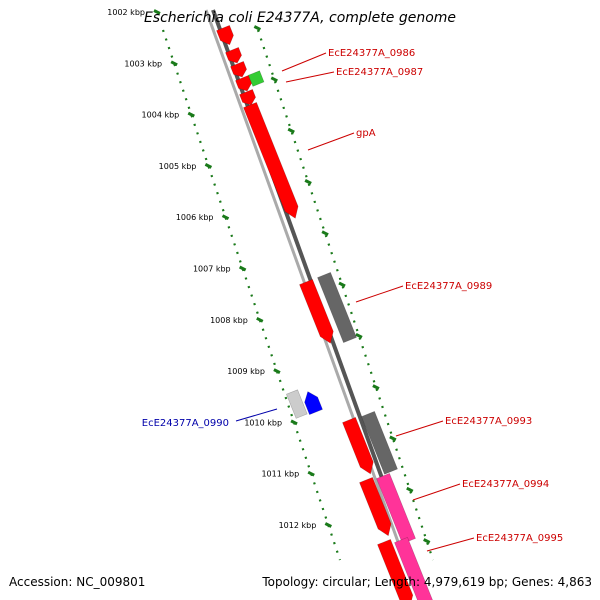 This screenshot has height=600, width=600. What do you see at coordinates (178, 166) in the screenshot?
I see `tick-label: 1005 kbp` at bounding box center [178, 166].